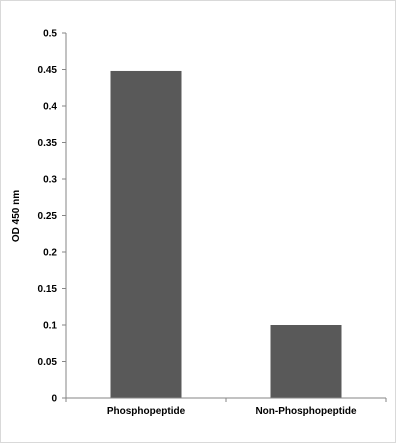 The image size is (396, 443). I want to click on x-tick-label: Phosphopeptide, so click(146, 411).